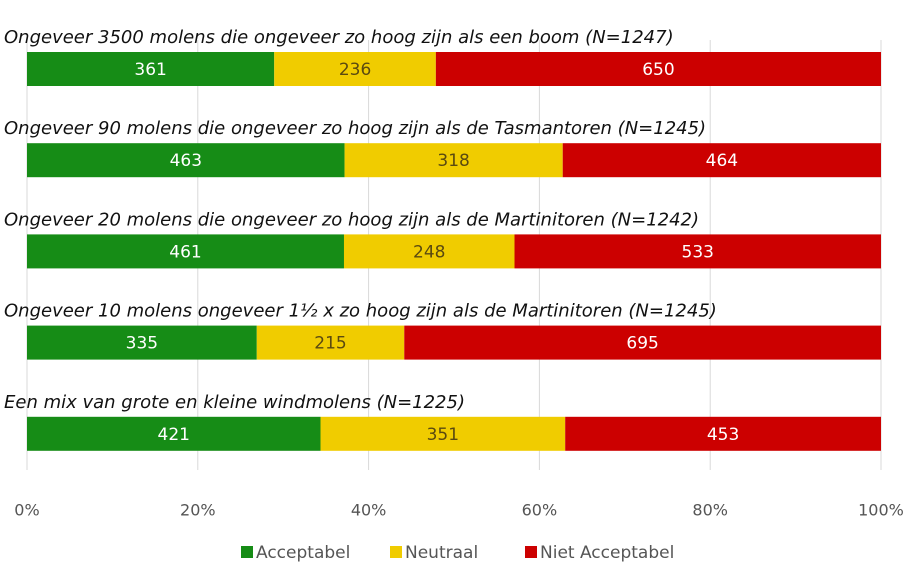  I want to click on value-label: 463, so click(186, 161).